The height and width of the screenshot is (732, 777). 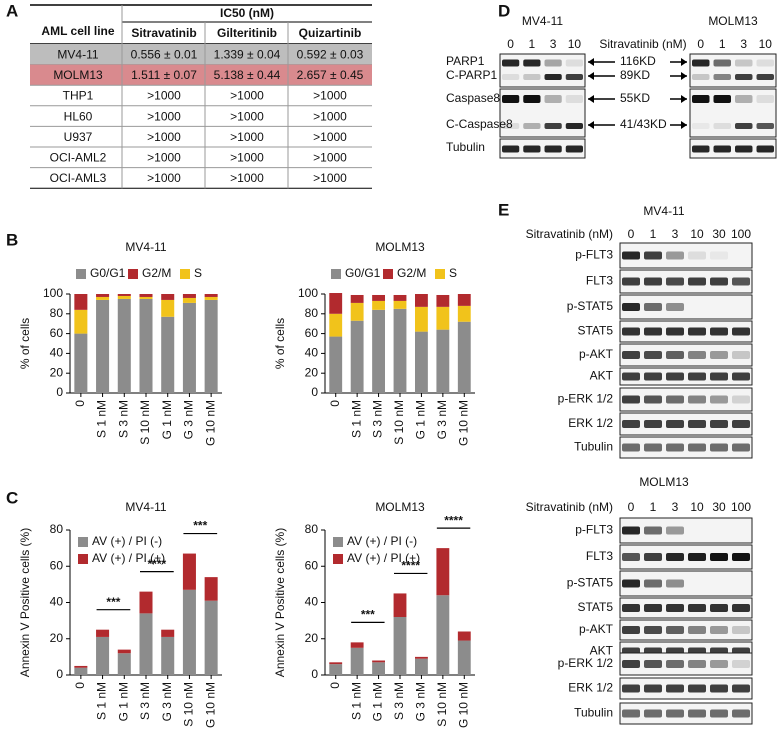 What do you see at coordinates (599, 556) in the screenshot?
I see `blot-row-label: FLT3` at bounding box center [599, 556].